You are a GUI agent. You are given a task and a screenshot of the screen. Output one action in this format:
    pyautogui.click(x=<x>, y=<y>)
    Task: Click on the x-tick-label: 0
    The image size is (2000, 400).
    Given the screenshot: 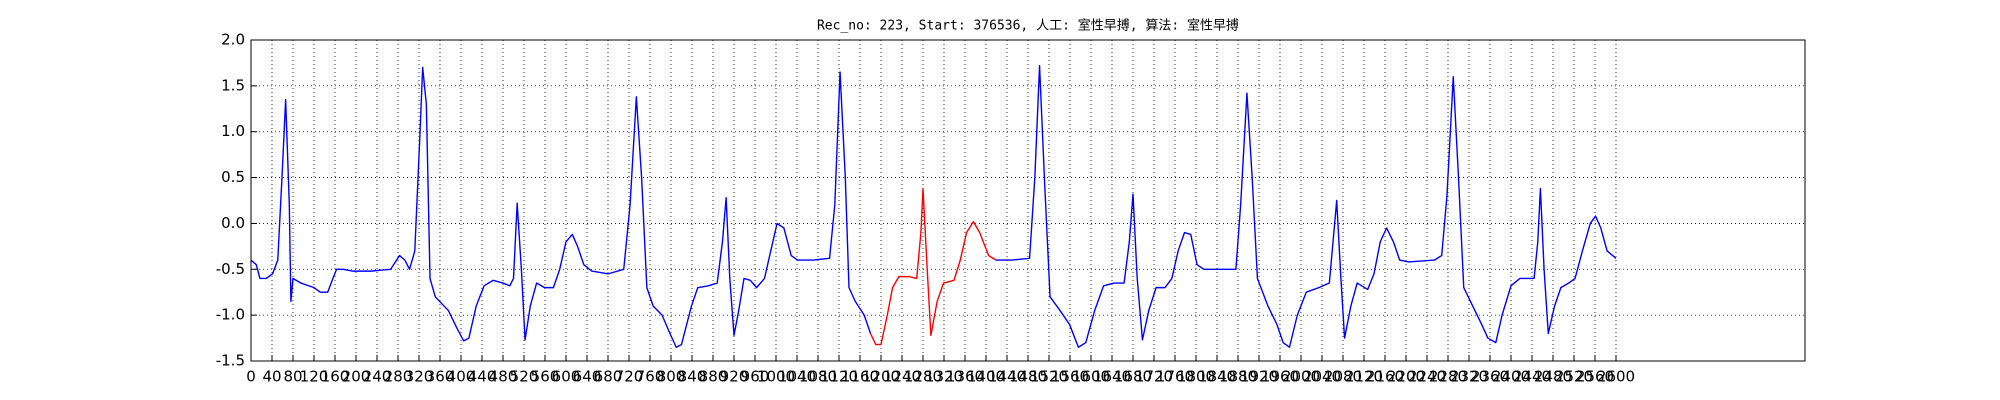 What is the action you would take?
    pyautogui.click(x=251, y=377)
    